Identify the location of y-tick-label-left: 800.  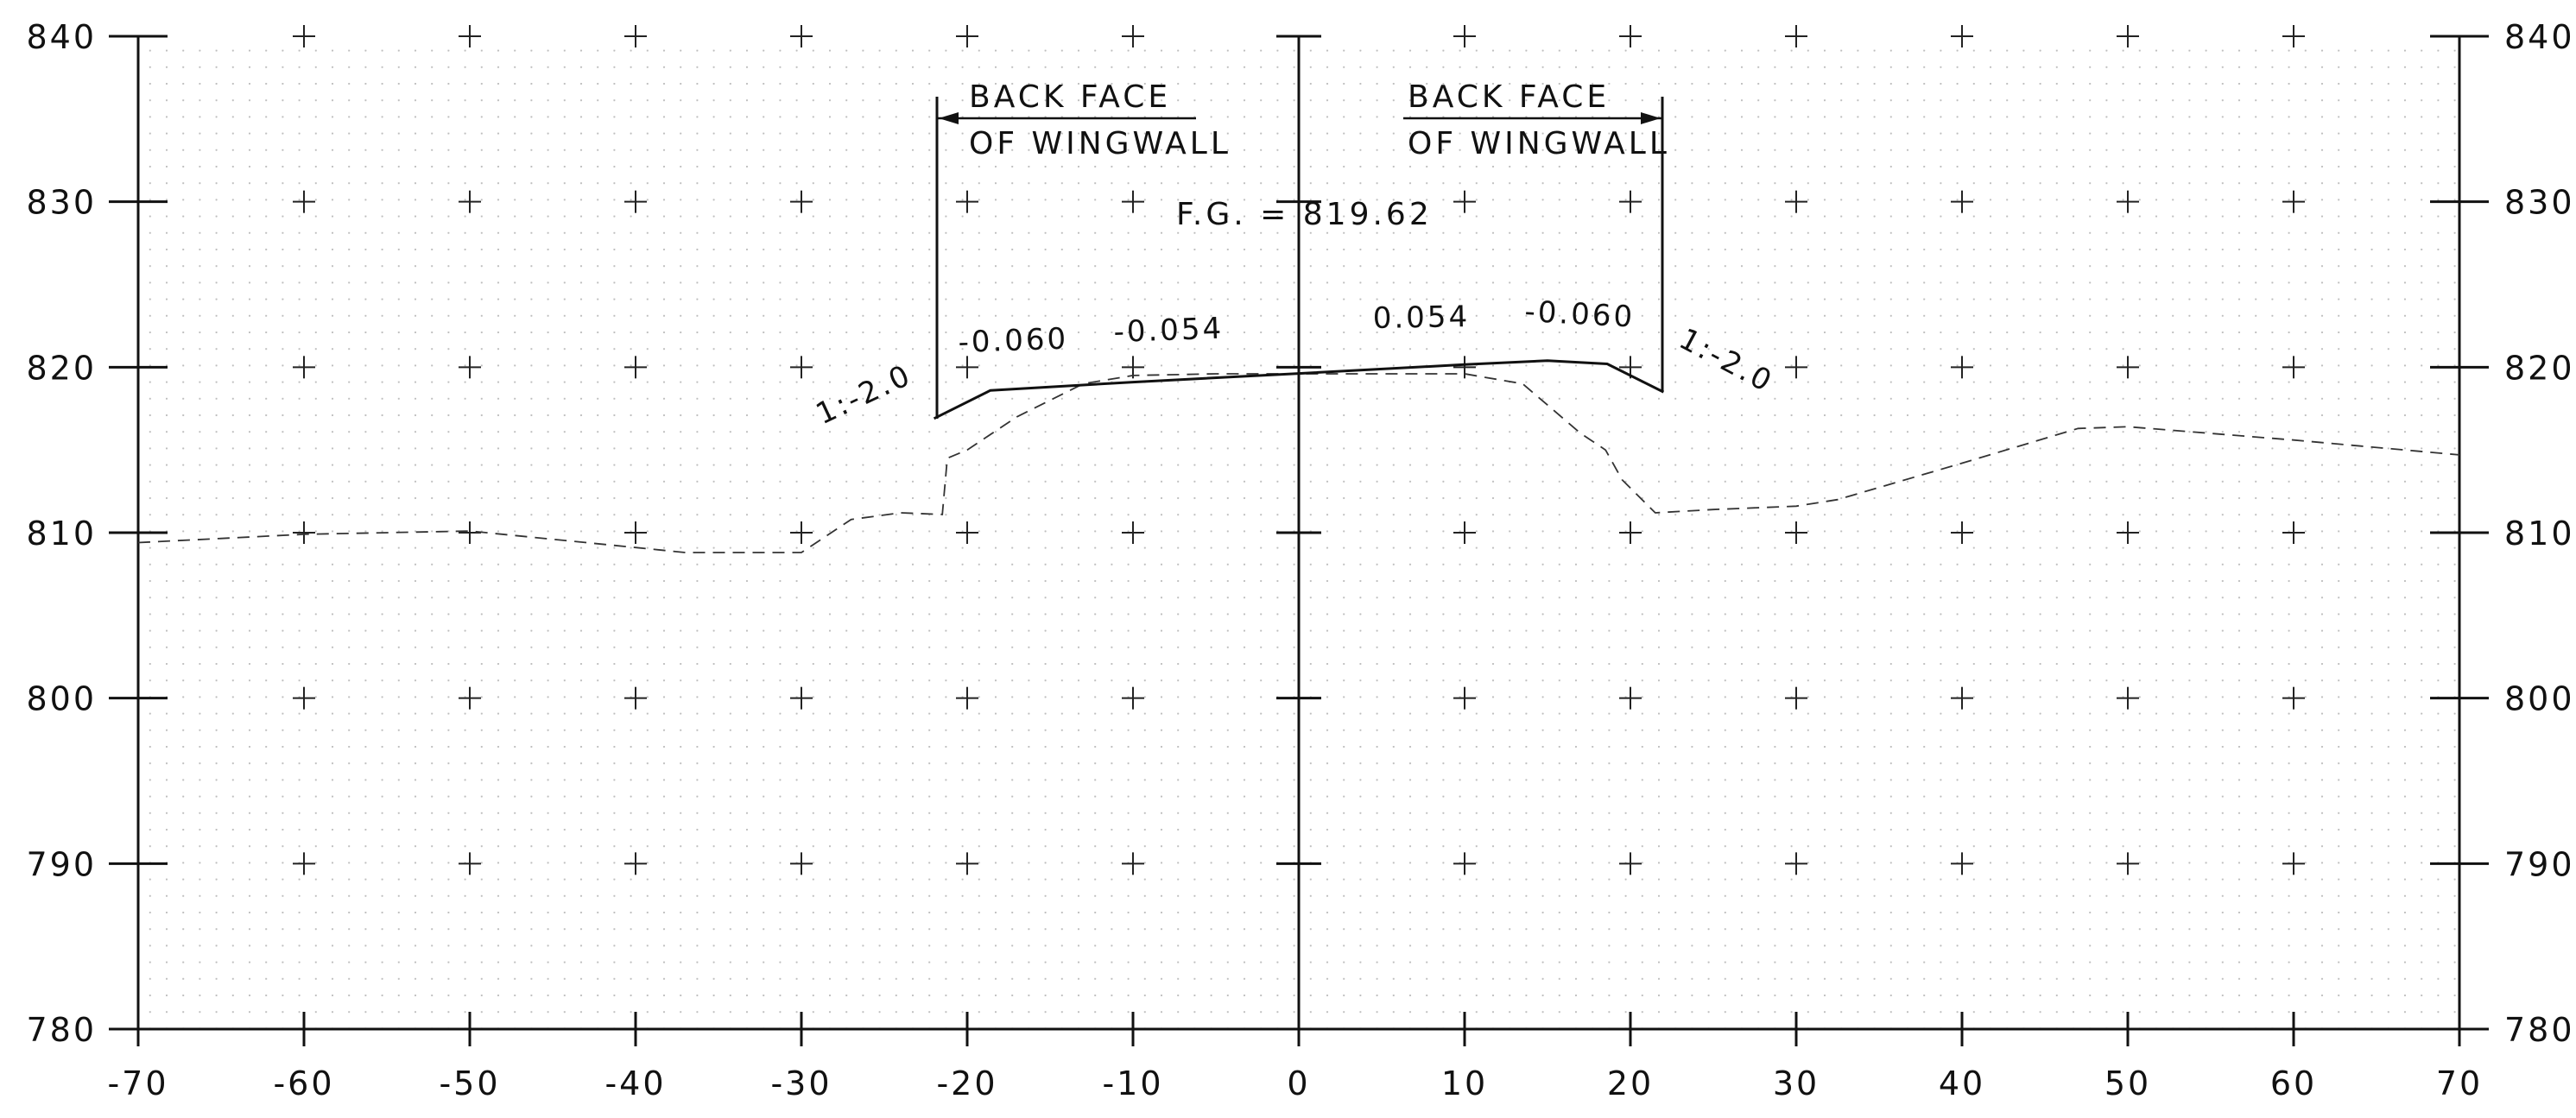
(61, 699).